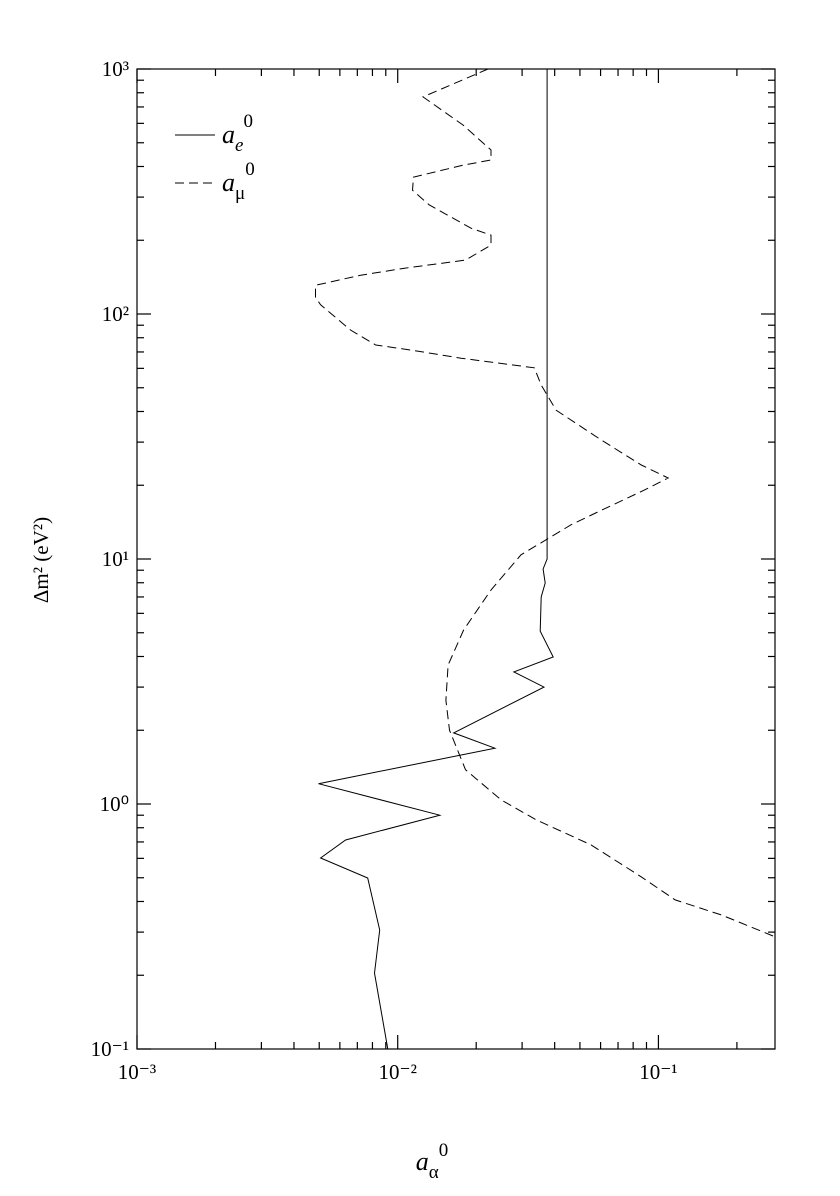 This screenshot has height=1196, width=840. I want to click on legend-label: ae0, so click(237, 133).